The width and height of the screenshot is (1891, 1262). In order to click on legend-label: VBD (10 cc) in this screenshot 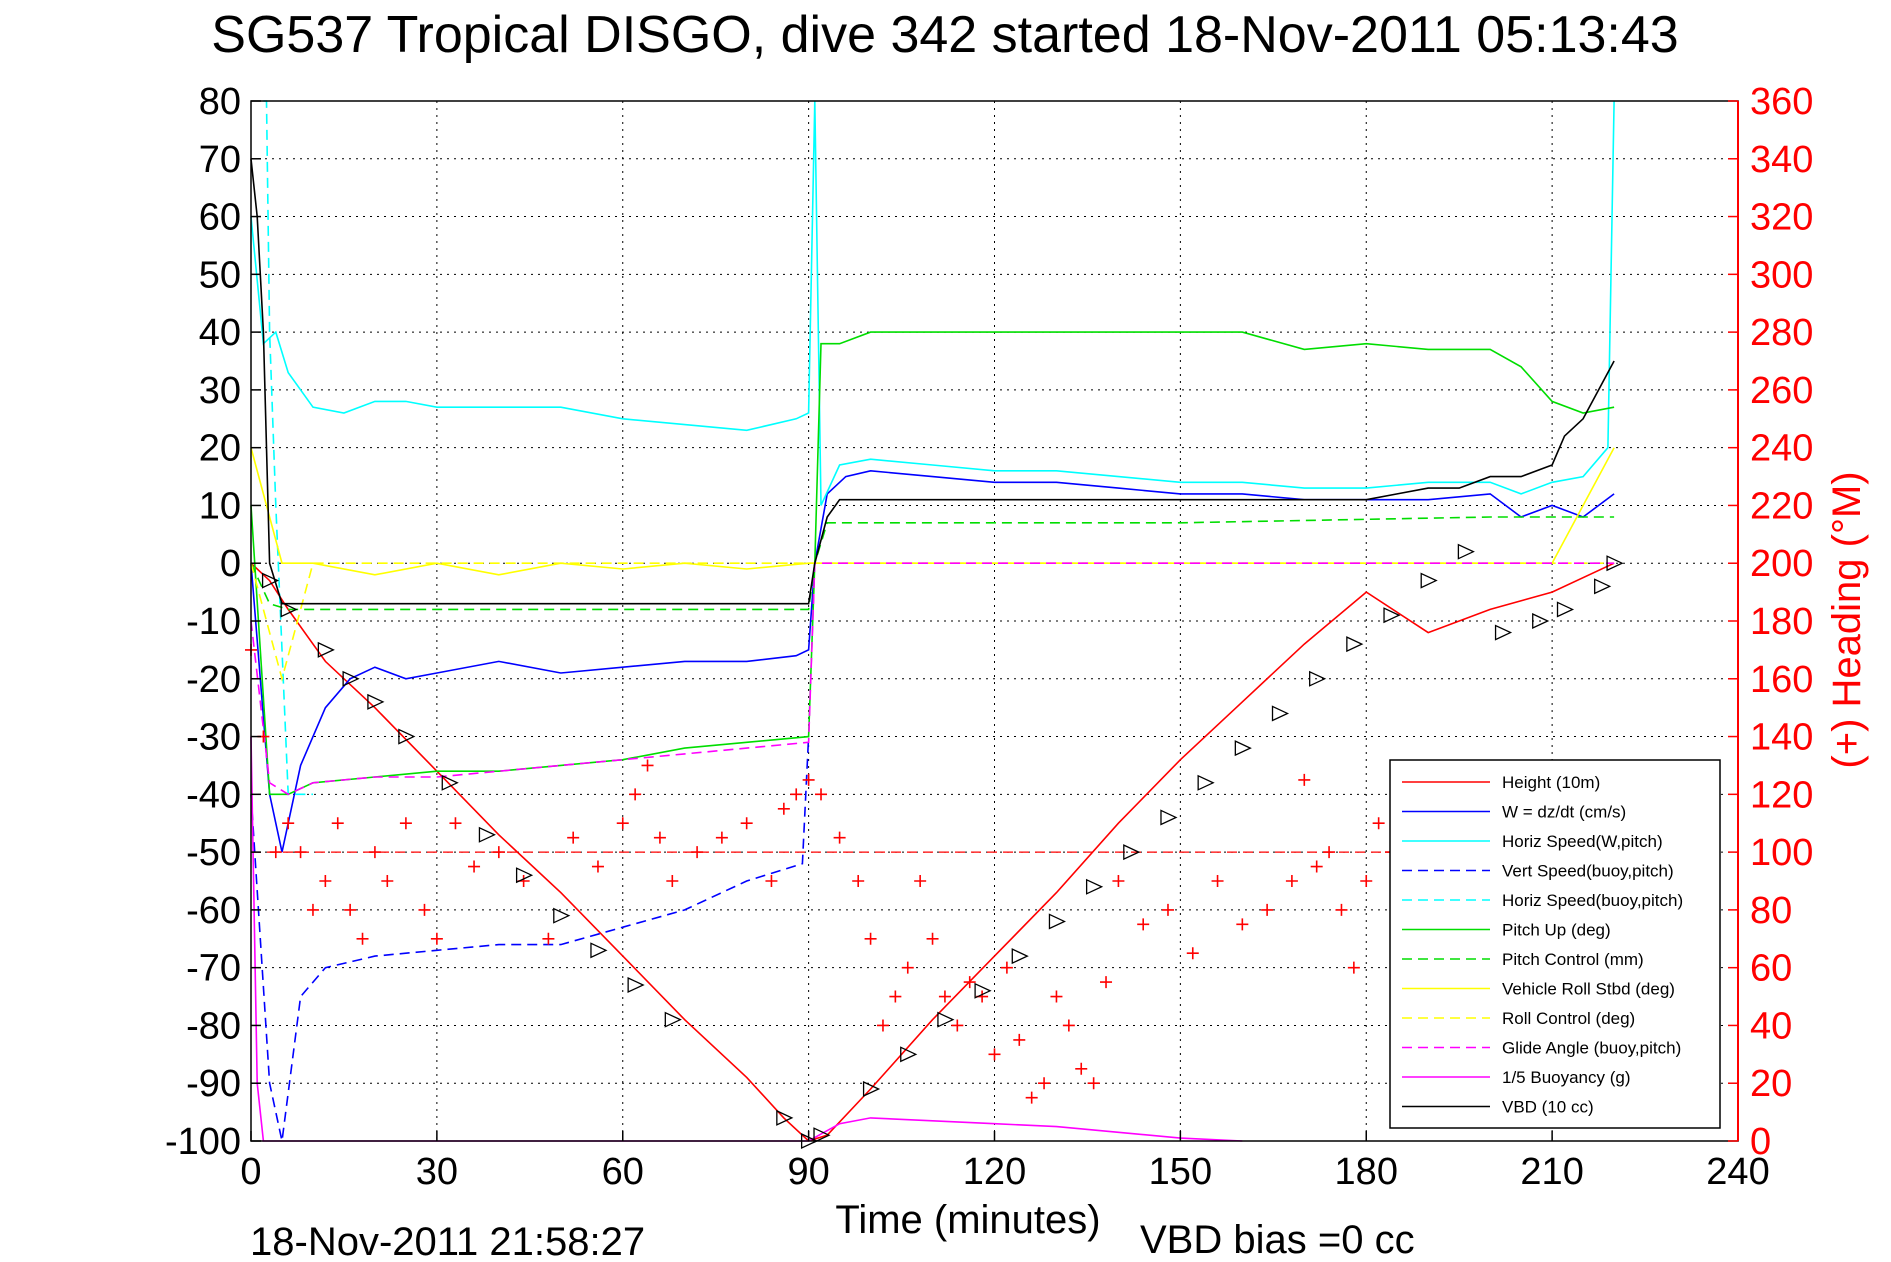, I will do `click(1548, 1107)`.